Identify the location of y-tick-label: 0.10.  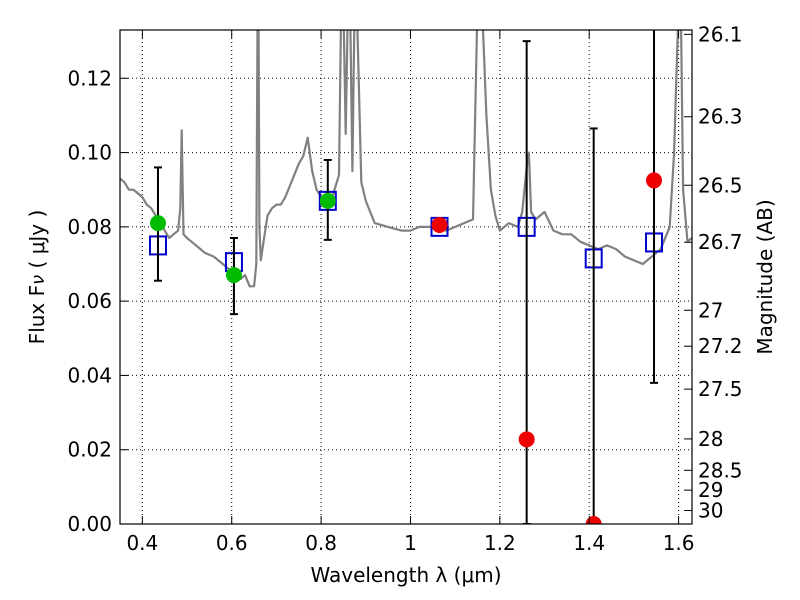
(89, 153).